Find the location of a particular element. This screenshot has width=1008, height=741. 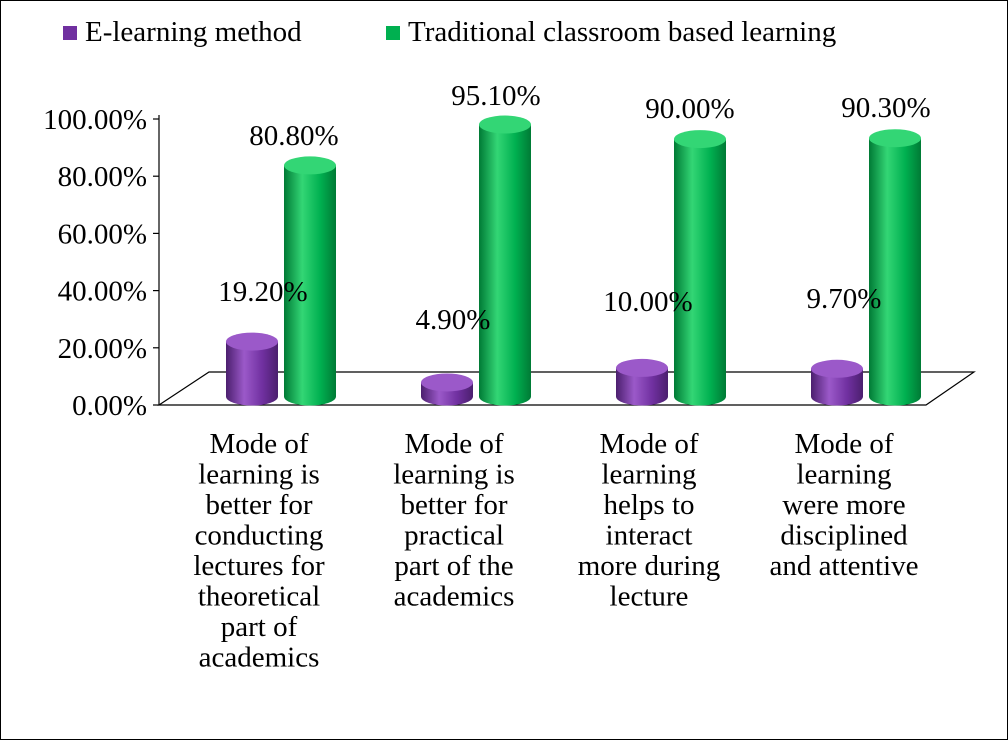

y-tick-label: 20.00% is located at coordinates (102, 349).